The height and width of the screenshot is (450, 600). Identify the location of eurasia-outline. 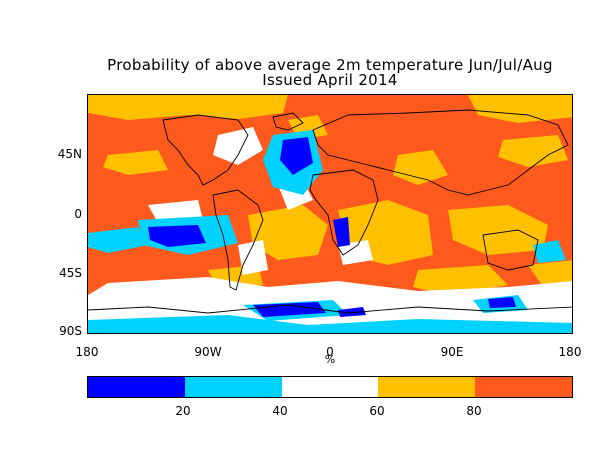
(440, 152).